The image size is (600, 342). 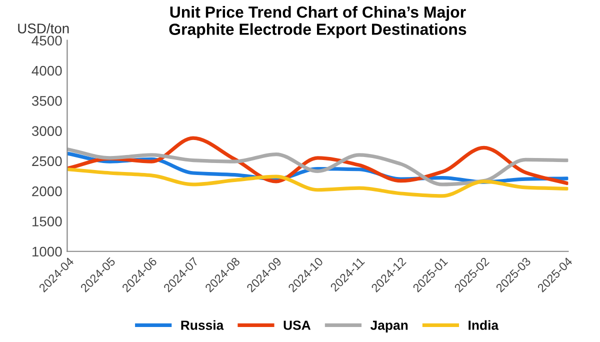 What do you see at coordinates (47, 221) in the screenshot?
I see `y-tick-label: 1500` at bounding box center [47, 221].